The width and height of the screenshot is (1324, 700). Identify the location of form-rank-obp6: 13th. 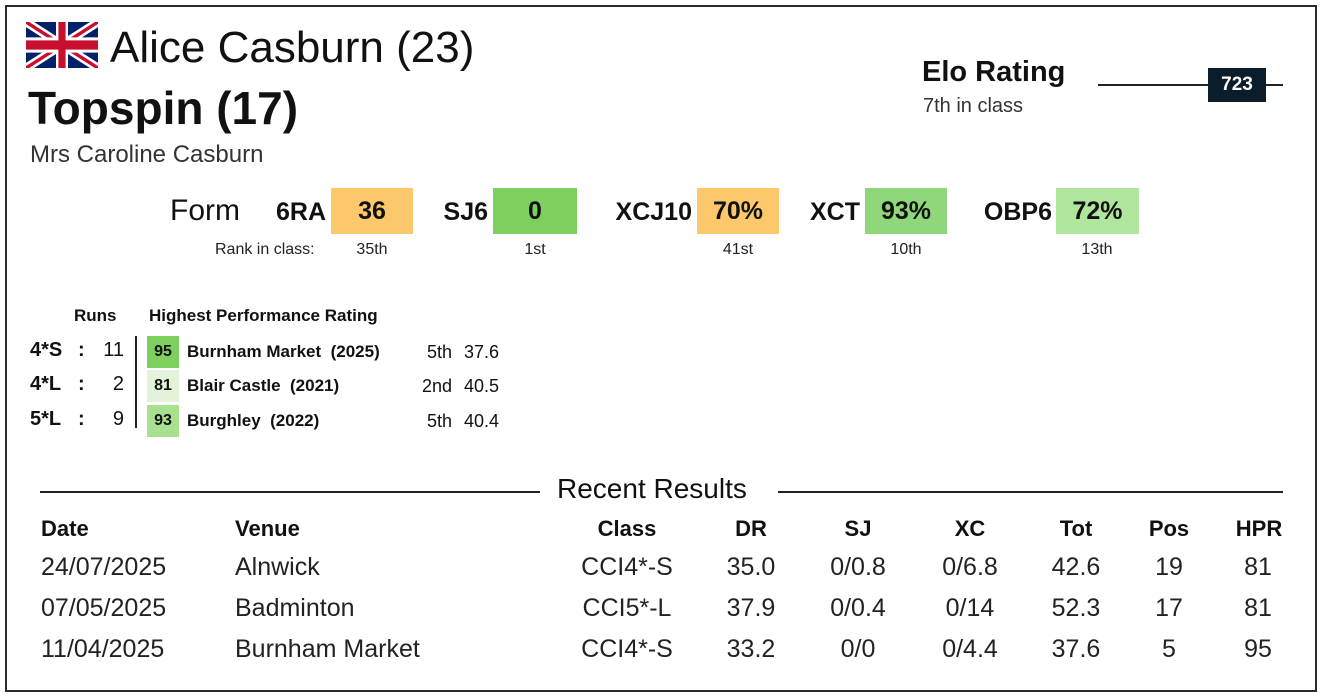
(1097, 249).